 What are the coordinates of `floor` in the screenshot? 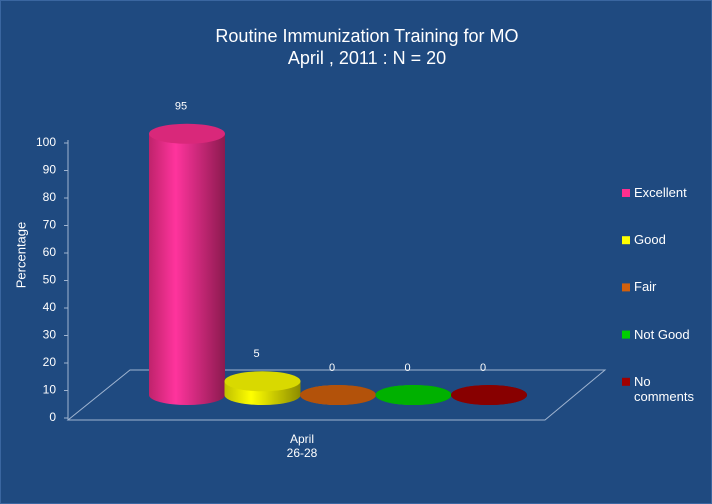 It's located at (336, 395).